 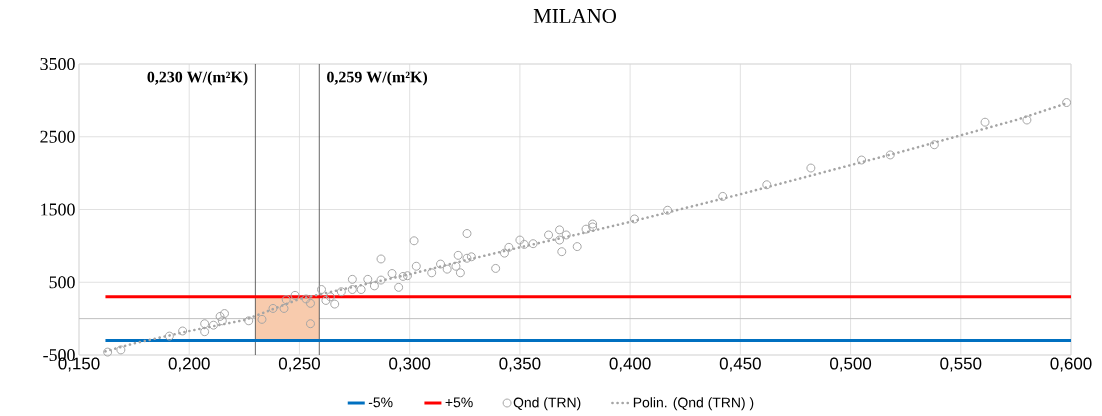 I want to click on x-tick-label: 0,400, so click(x=630, y=364).